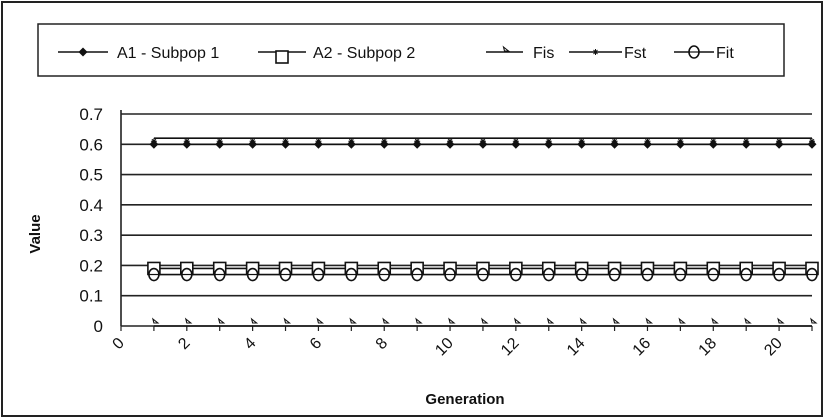 This screenshot has height=420, width=826. Describe the element at coordinates (35, 233) in the screenshot. I see `y-axis-title: Value` at that location.